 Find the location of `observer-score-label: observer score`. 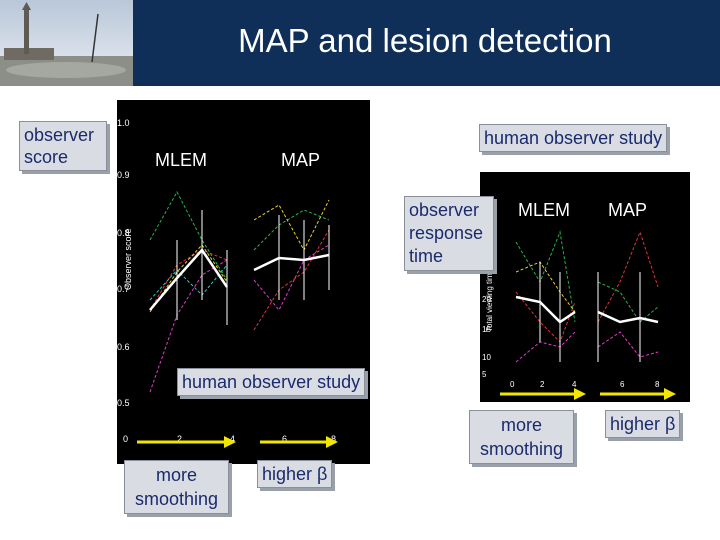

observer-score-label: observer score is located at coordinates (59, 146).